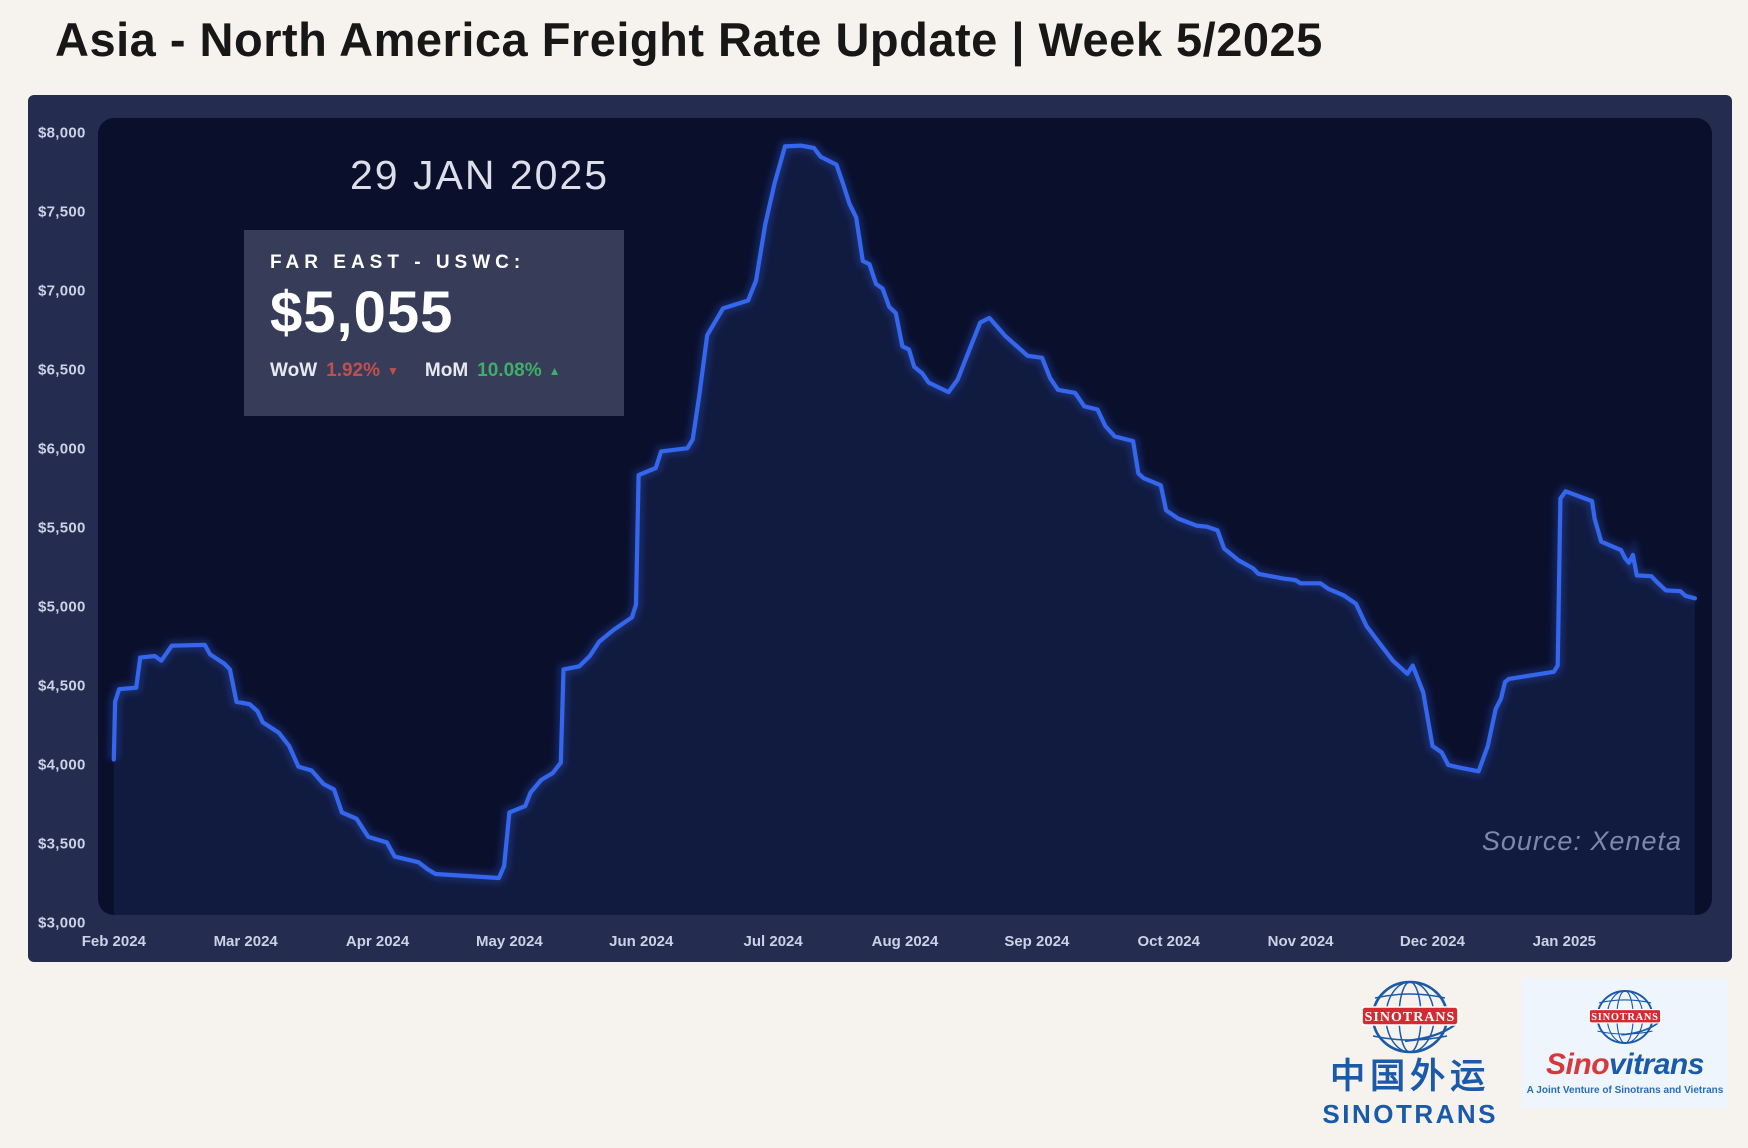  Describe the element at coordinates (62, 923) in the screenshot. I see `y-tick-label: $3,000` at that location.